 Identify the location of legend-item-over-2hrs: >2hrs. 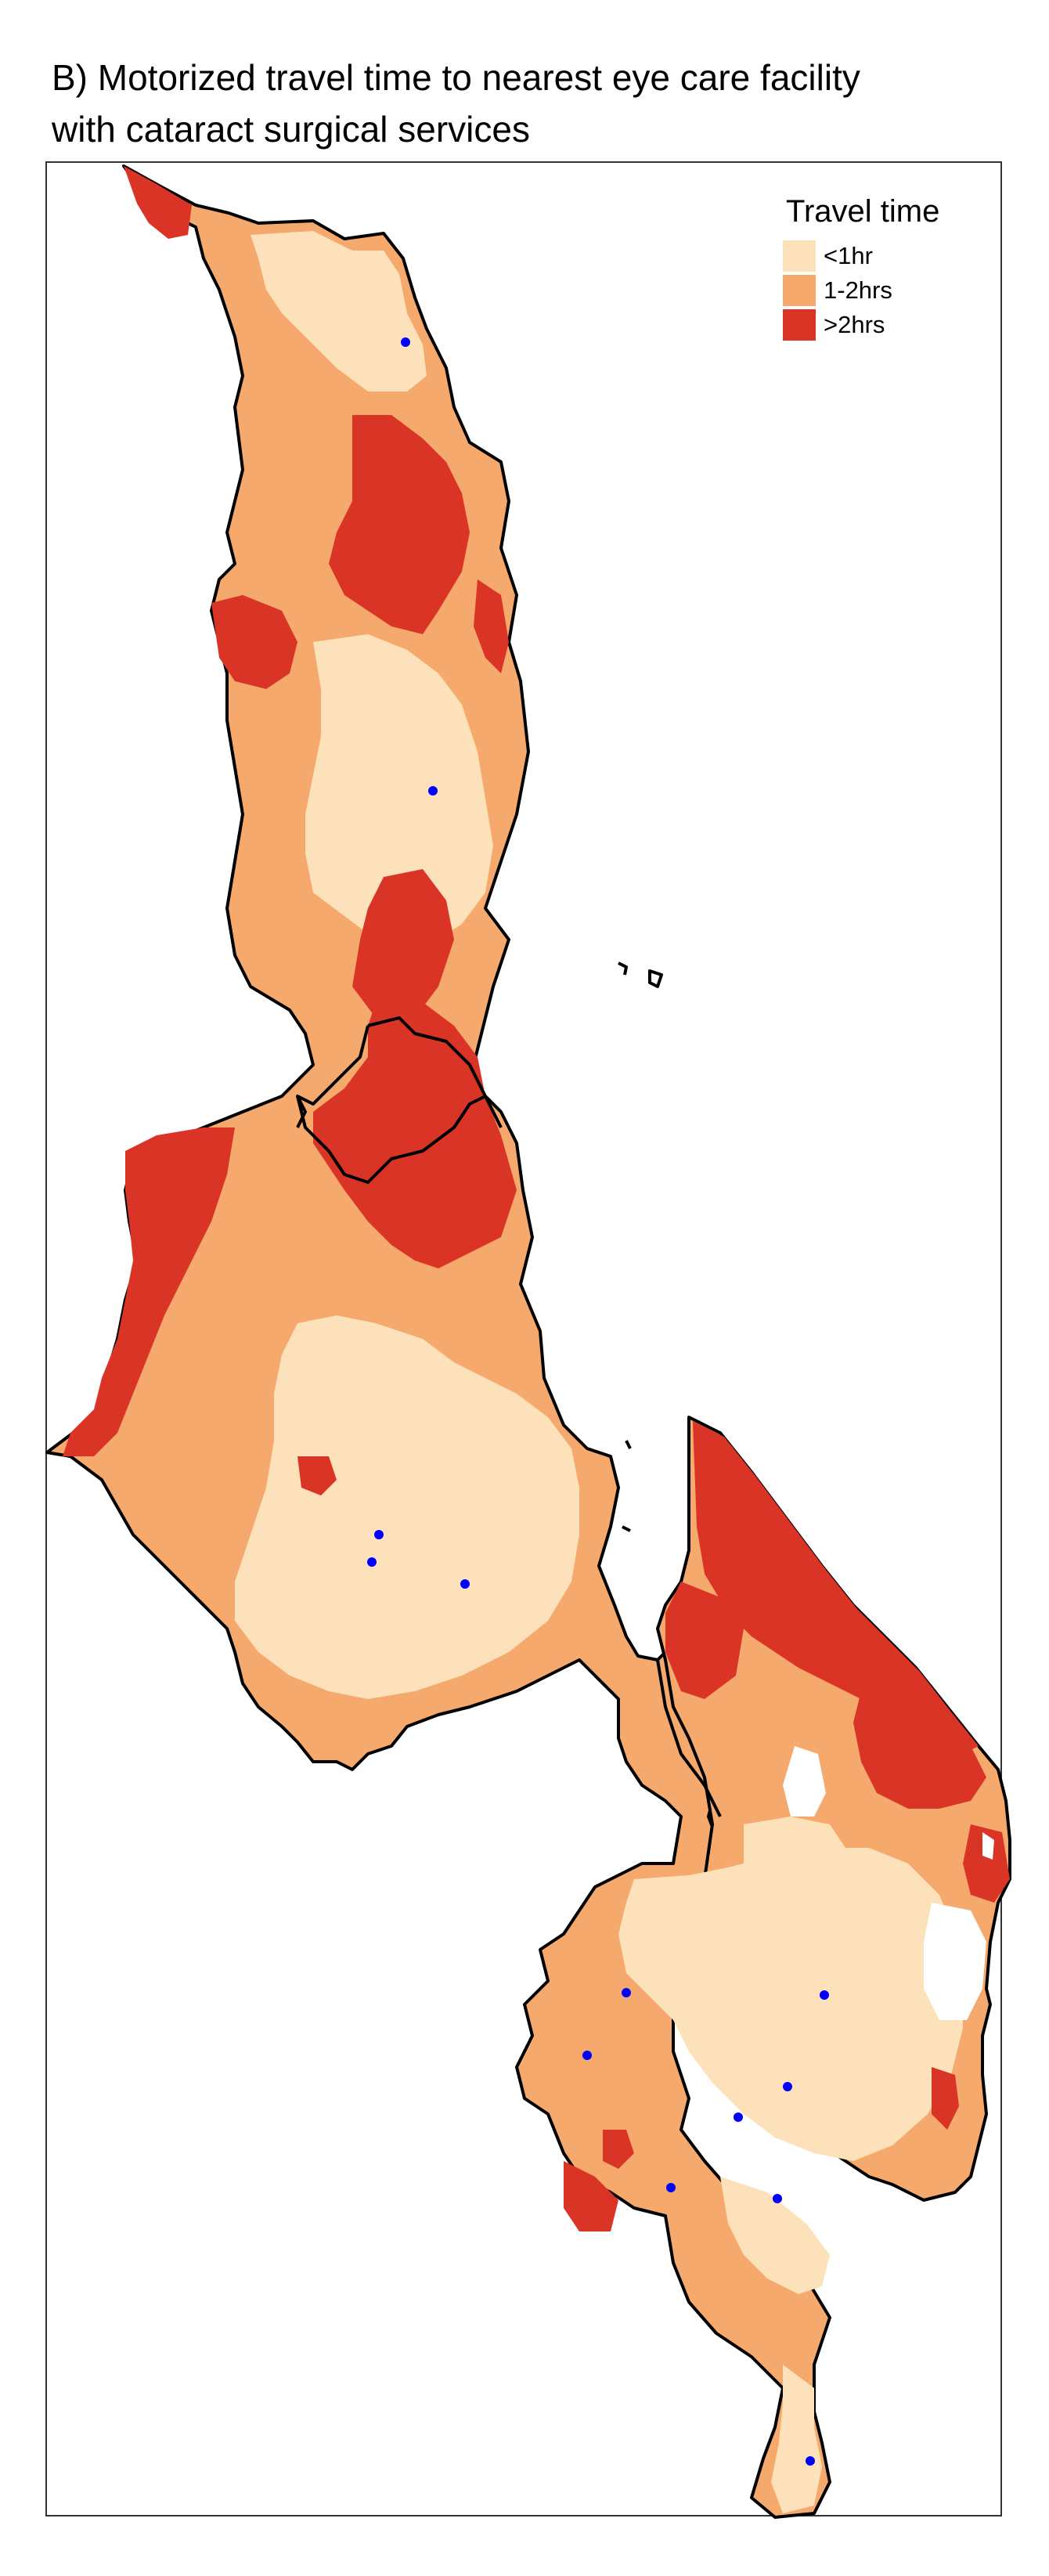
(861, 325).